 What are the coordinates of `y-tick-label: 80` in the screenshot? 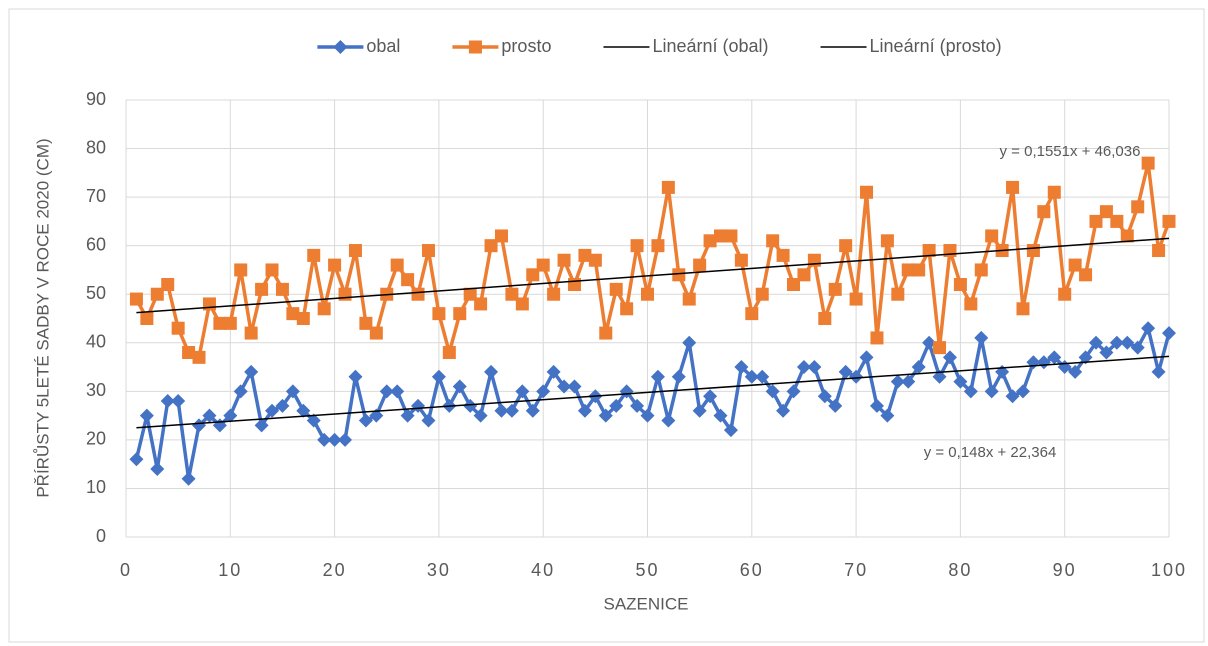 It's located at (96, 147).